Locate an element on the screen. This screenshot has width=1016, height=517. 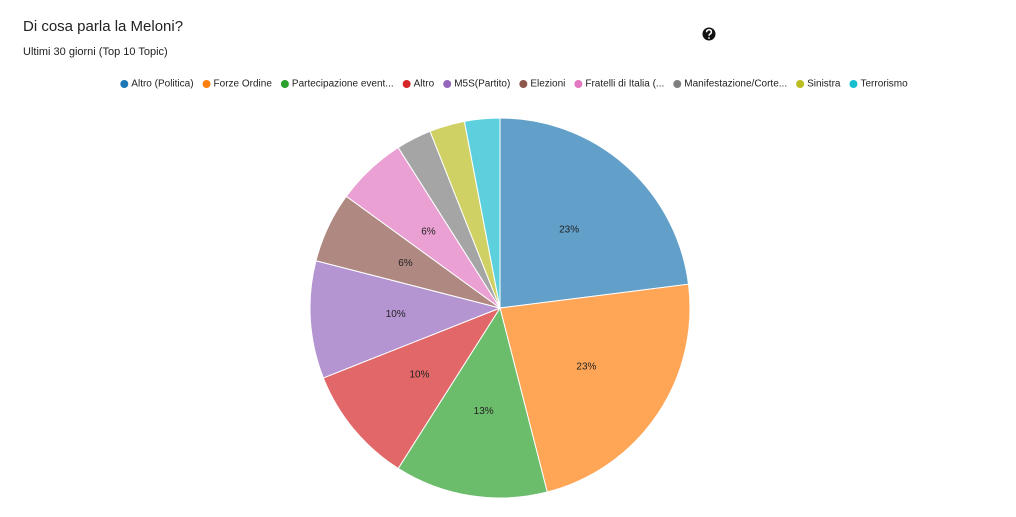
chart-title: Di cosa parla la Meloni? is located at coordinates (103, 26).